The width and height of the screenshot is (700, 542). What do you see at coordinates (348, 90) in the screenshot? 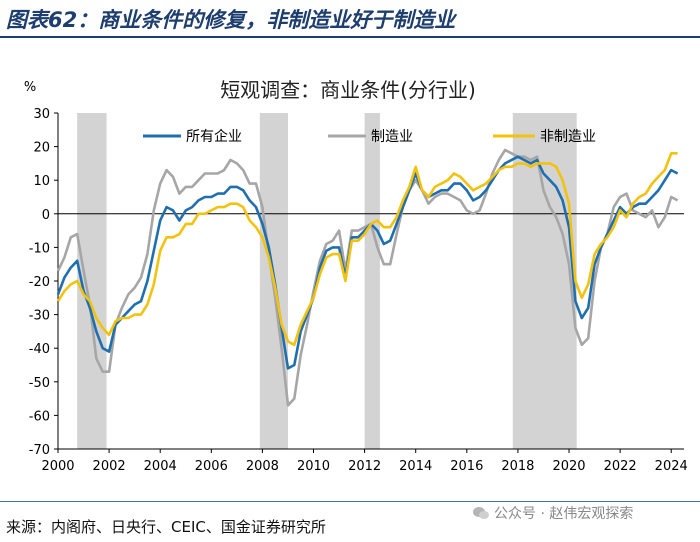
I see `chart-title: 短观调查：商业条件(分行业)` at bounding box center [348, 90].